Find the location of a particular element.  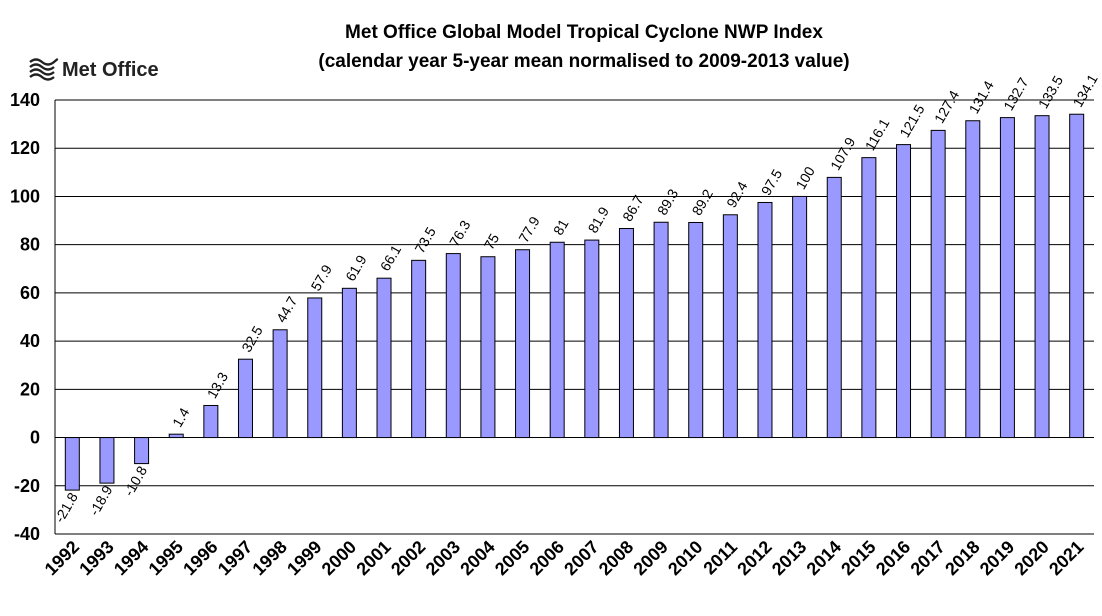

bar-2020 is located at coordinates (1042, 277).